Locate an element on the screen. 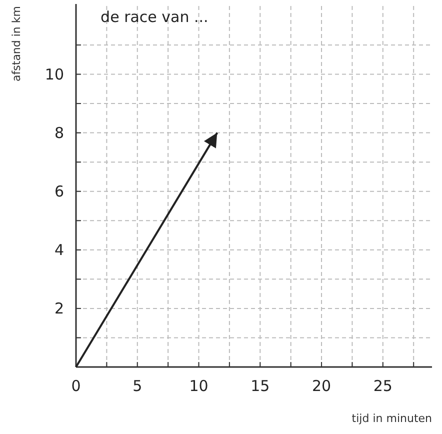 The height and width of the screenshot is (434, 442). y-tick-label: 4 is located at coordinates (59, 250).